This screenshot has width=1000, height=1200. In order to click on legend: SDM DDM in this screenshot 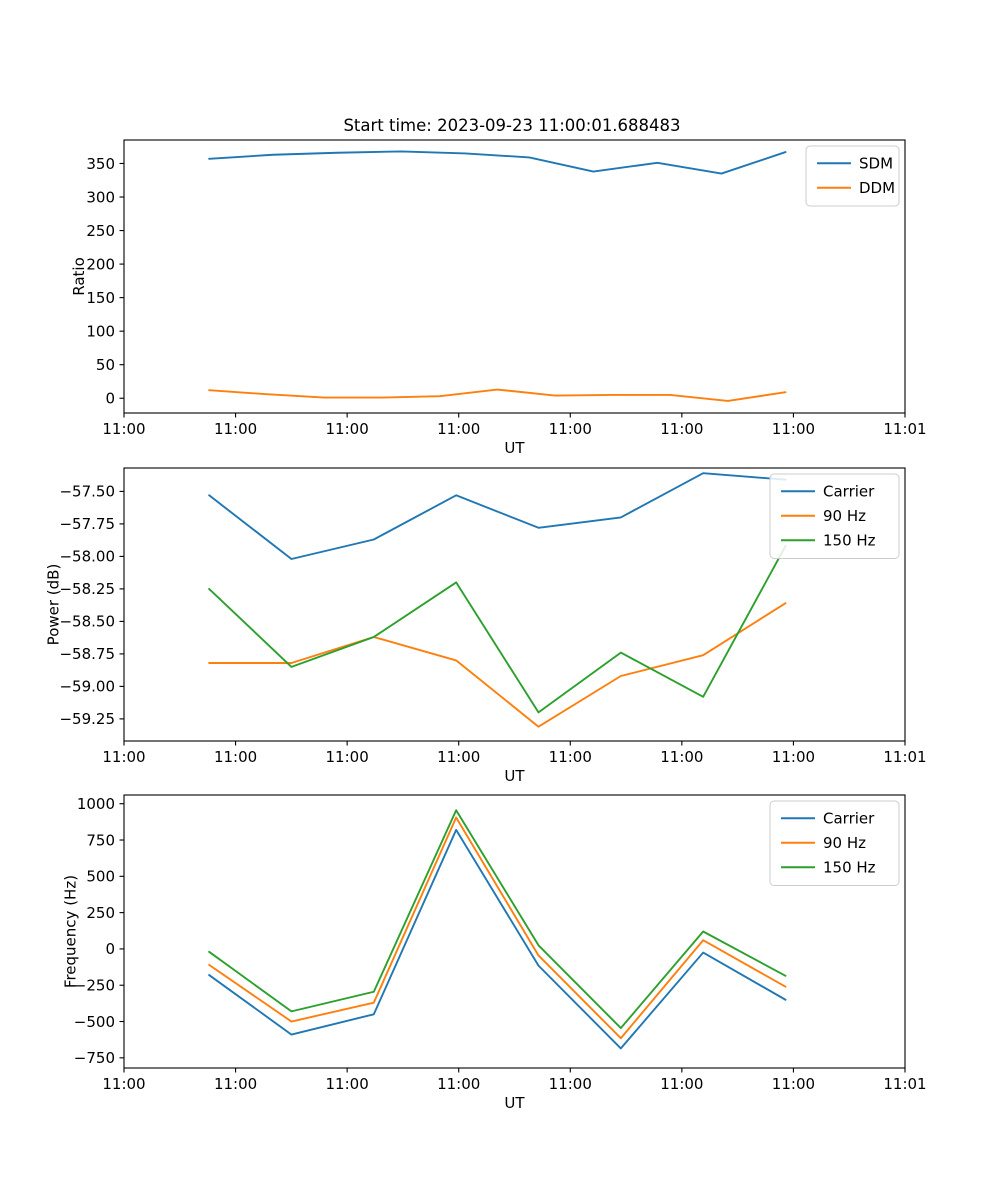, I will do `click(852, 176)`.